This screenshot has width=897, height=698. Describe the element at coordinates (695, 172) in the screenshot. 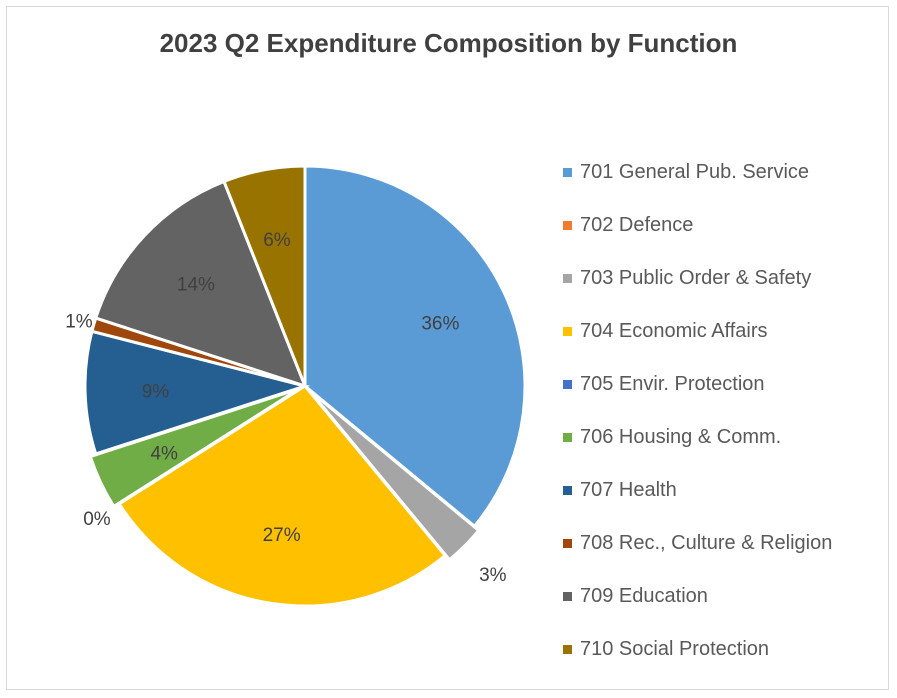

I see `legend-label: 701 General Pub. Service` at that location.